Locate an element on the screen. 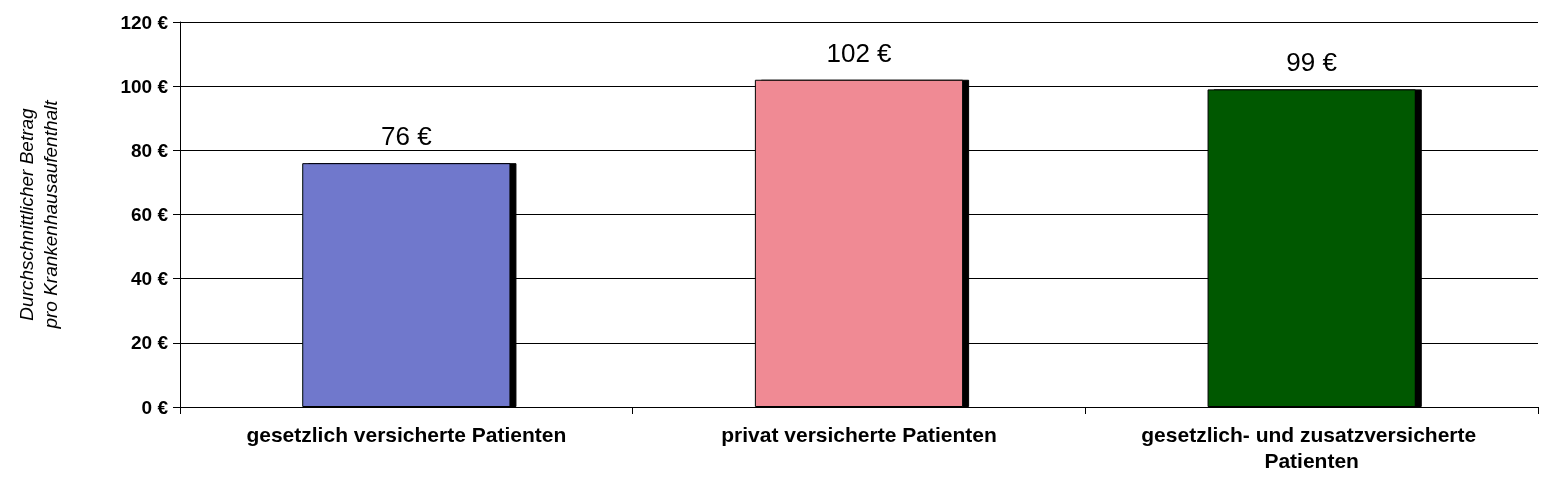 This screenshot has width=1552, height=499. x-tick-label: gesetzlich- und zusatzversicherte Patienten is located at coordinates (1312, 447).